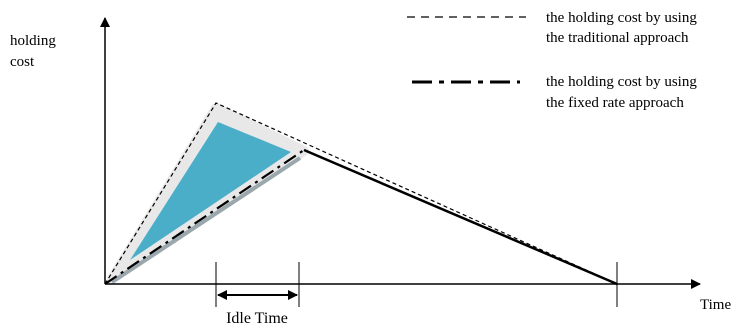 The width and height of the screenshot is (745, 329). Describe the element at coordinates (617, 38) in the screenshot. I see `legend-traditional-line2: the traditional approach` at that location.